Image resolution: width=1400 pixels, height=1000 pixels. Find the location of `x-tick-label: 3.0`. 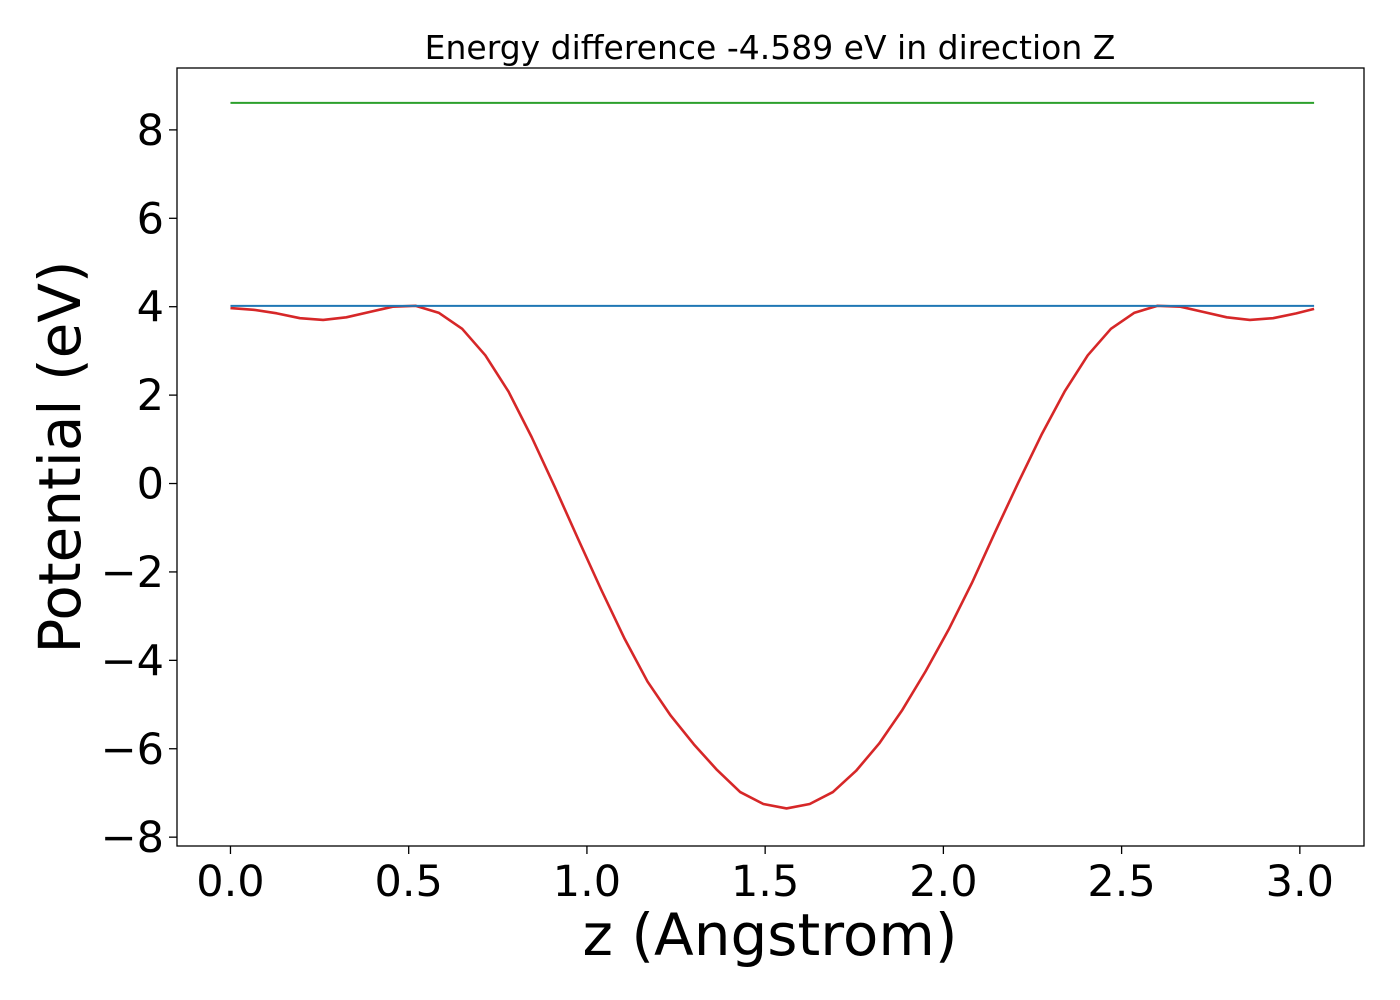

x-tick-label: 3.0 is located at coordinates (1300, 882).